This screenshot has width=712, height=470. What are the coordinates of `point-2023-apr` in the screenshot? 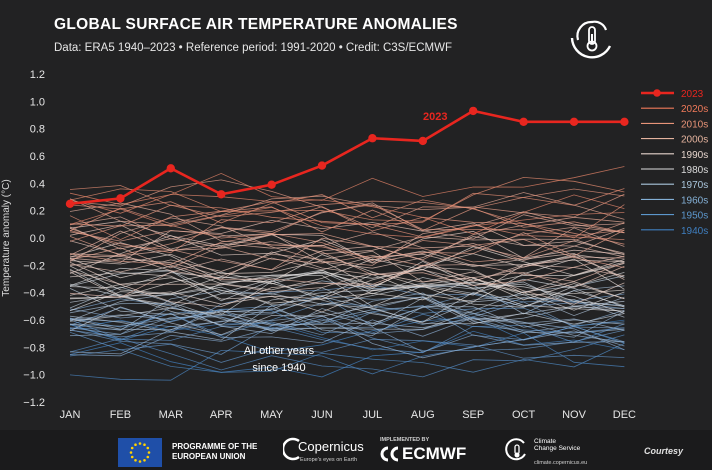 It's located at (221, 194).